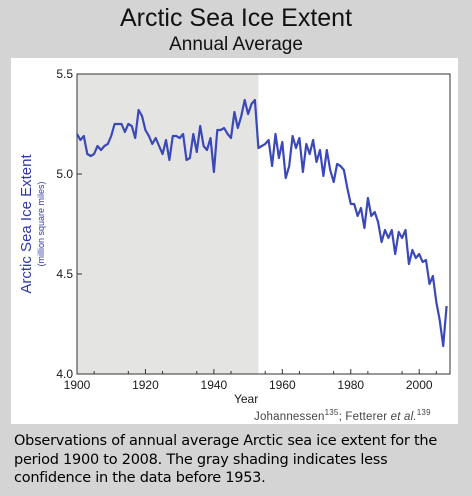  Describe the element at coordinates (403, 417) in the screenshot. I see `source-etal: et al.` at that location.